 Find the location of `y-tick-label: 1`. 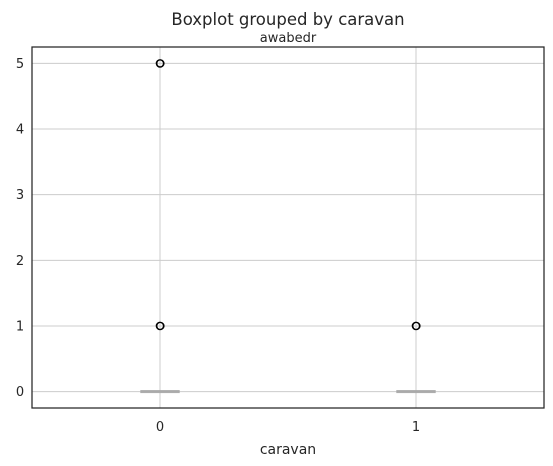

y-tick-label: 1 is located at coordinates (20, 326).